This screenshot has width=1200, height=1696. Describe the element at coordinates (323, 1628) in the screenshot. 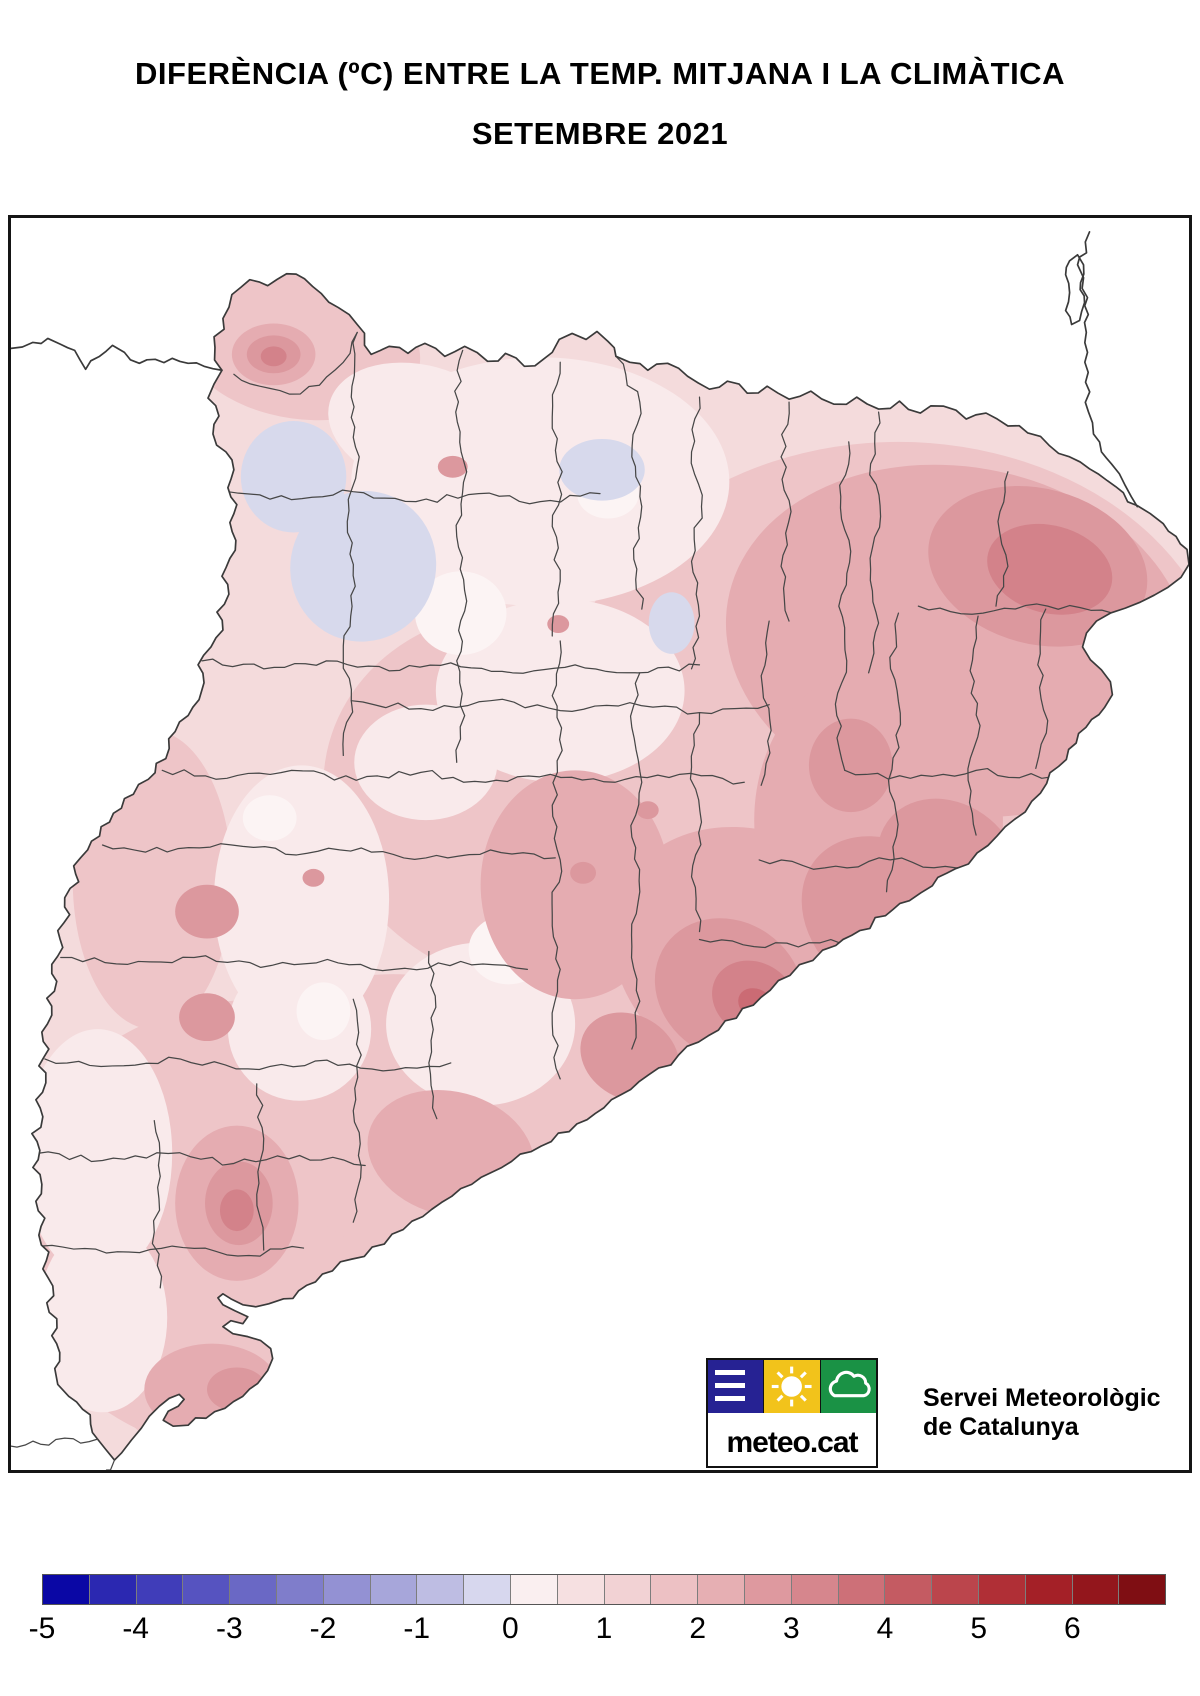

I see `colorbar-tick-label: -2` at that location.